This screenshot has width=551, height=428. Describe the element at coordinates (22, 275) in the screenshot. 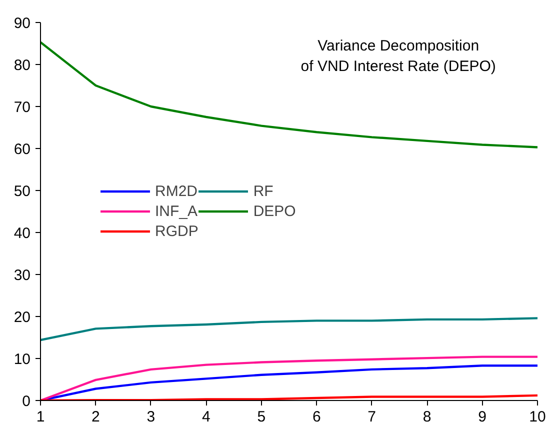

I see `y-tick-label: 30` at that location.